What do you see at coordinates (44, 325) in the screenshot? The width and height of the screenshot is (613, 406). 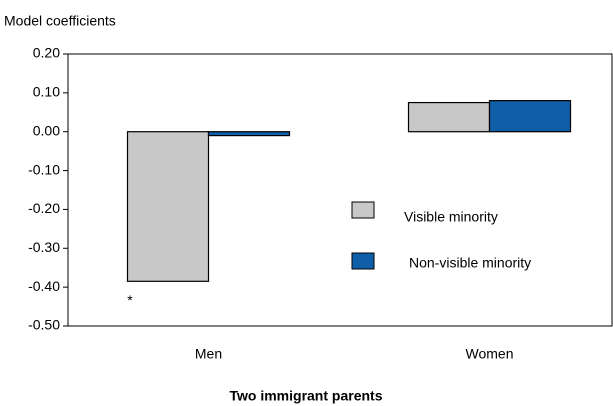 I see `y-tick-label: -0.50` at bounding box center [44, 325].